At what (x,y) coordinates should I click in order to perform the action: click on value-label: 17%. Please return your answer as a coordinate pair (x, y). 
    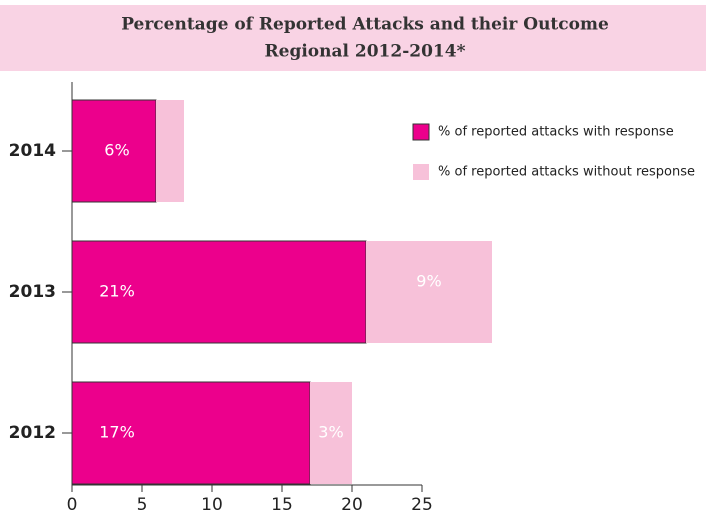
    Looking at the image, I should click on (117, 432).